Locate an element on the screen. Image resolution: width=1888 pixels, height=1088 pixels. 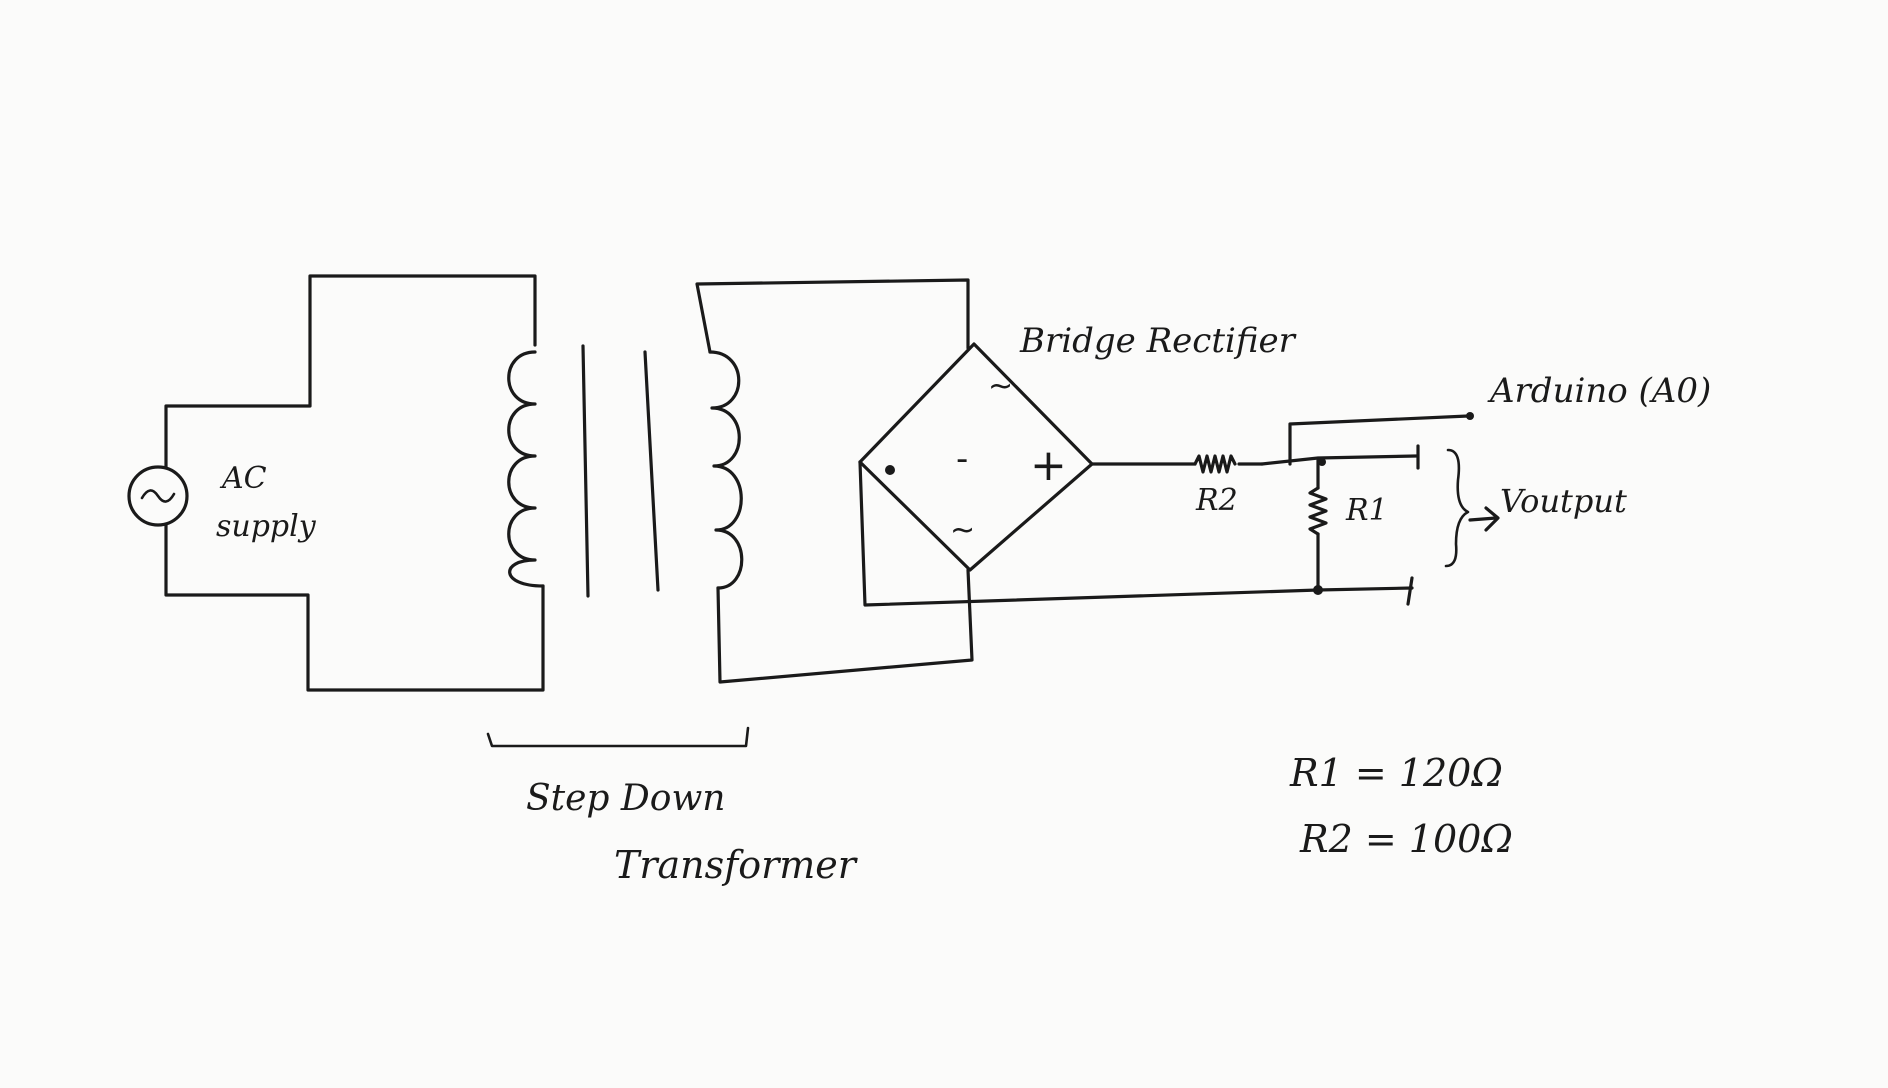
voutput-label: Voutput is located at coordinates (1563, 501).